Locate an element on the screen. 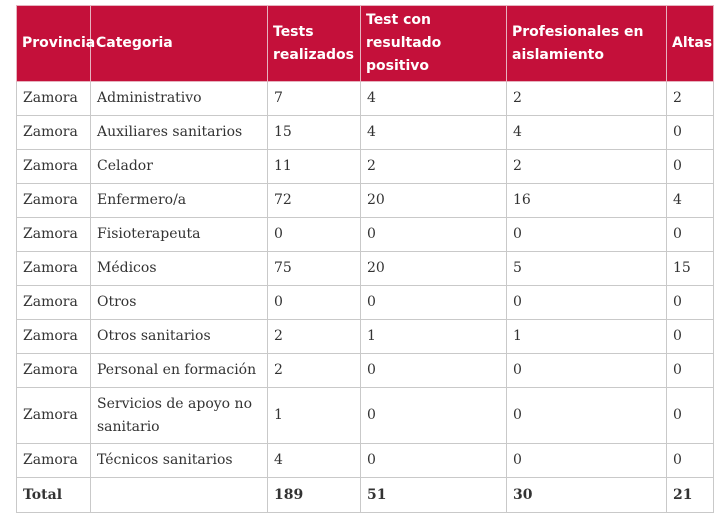  header-provincia: Provincia is located at coordinates (55, 43).